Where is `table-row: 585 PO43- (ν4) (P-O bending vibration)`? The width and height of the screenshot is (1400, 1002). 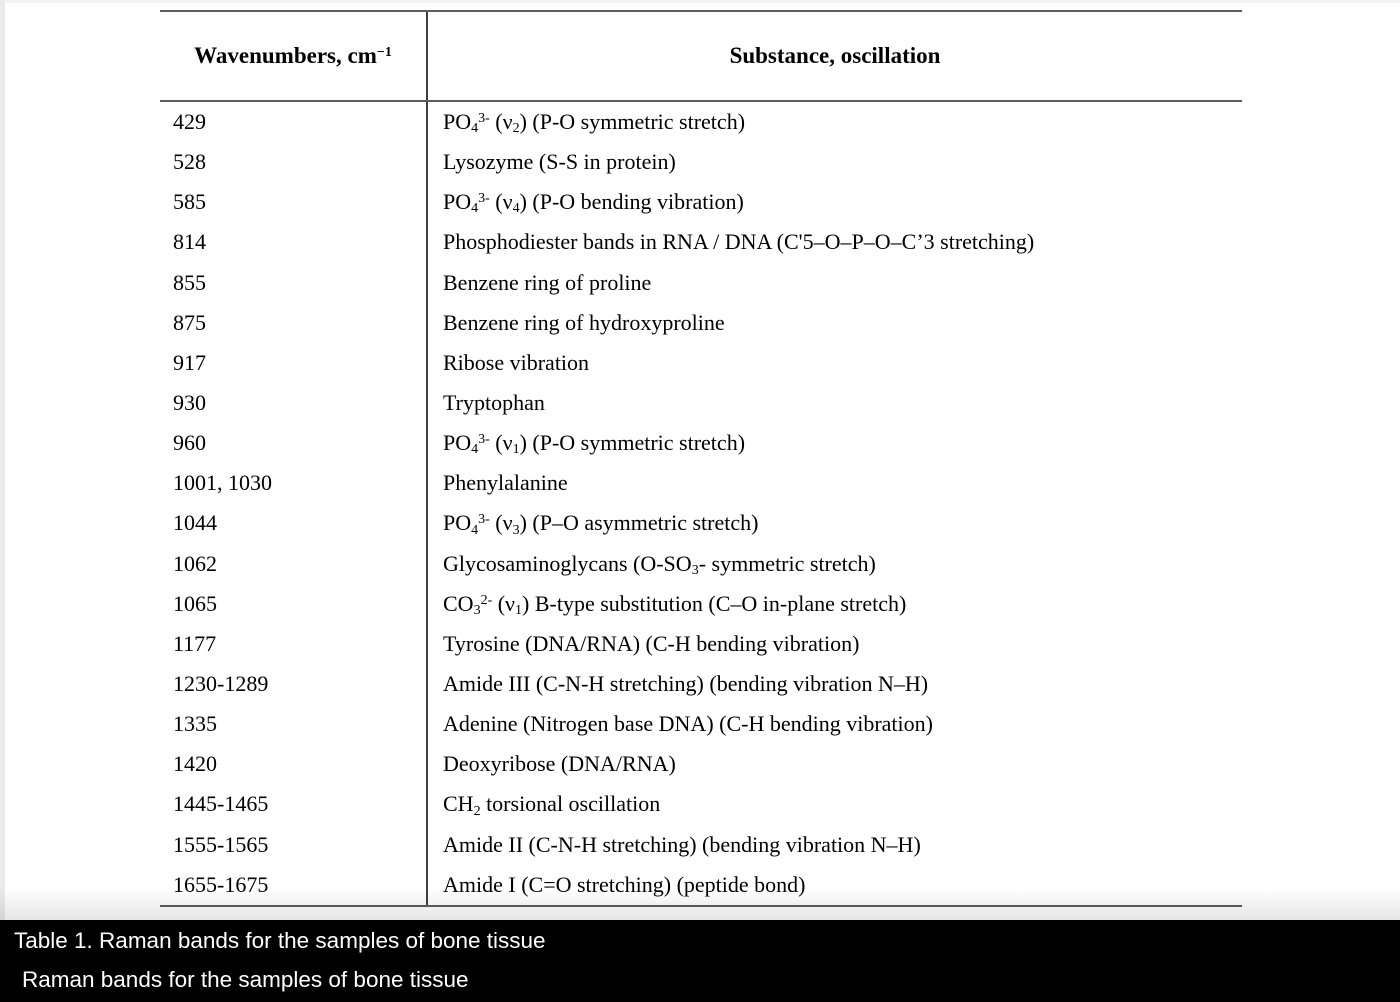 table-row: 585 PO43- (ν4) (P-O bending vibration) is located at coordinates (701, 202).